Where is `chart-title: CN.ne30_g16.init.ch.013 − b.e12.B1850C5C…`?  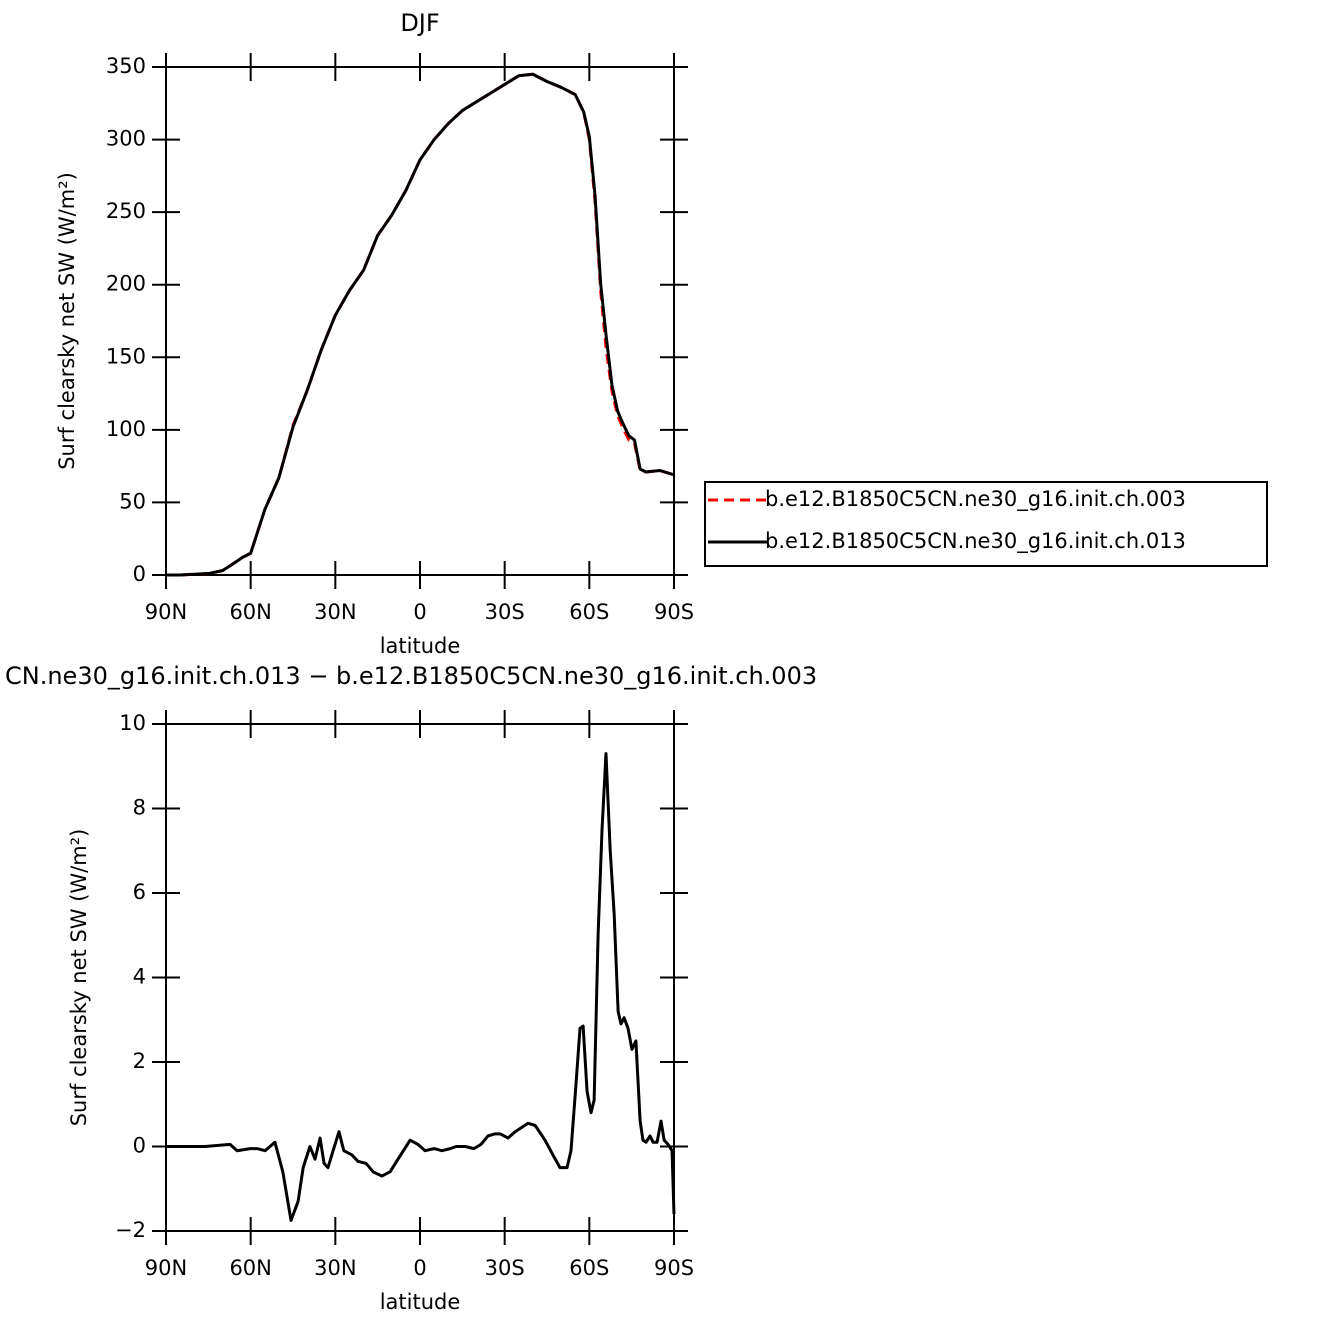
chart-title: CN.ne30_g16.init.ch.013 − b.e12.B1850C5C… is located at coordinates (411, 676).